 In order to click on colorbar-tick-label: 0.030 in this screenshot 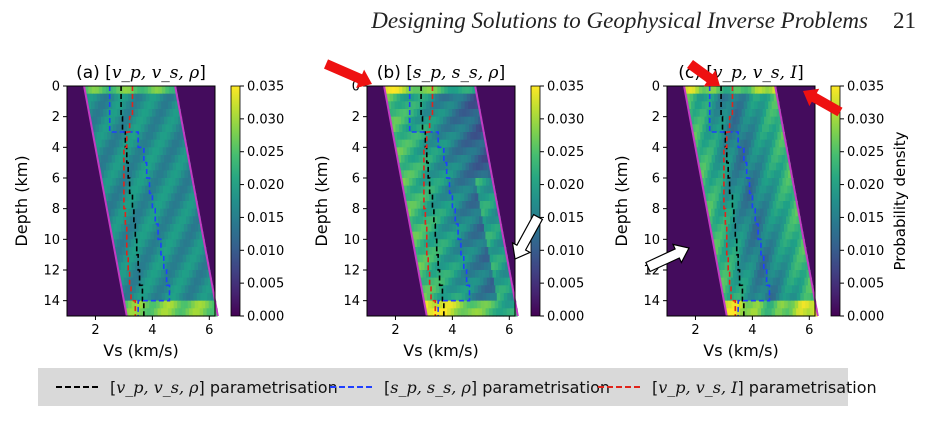, I will do `click(865, 119)`.